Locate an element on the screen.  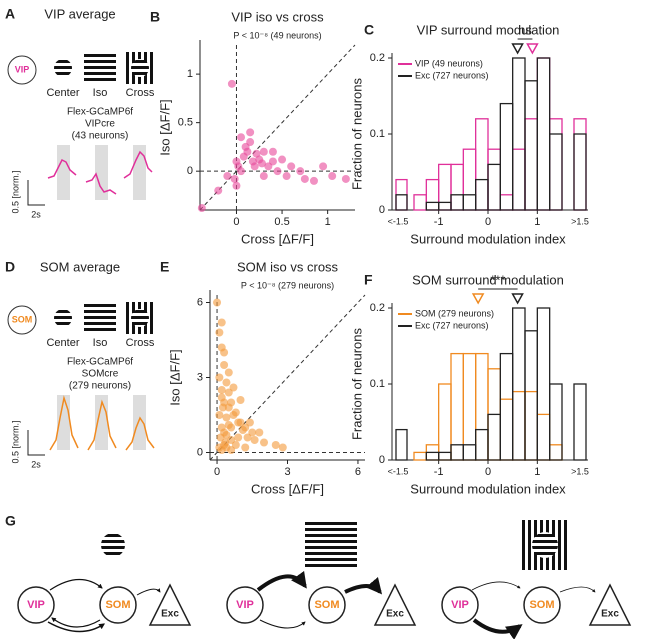
y-tick-label: 0.1 is located at coordinates (377, 384).